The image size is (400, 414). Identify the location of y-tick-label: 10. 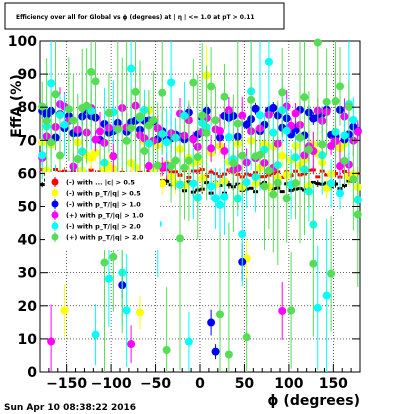
(28, 340).